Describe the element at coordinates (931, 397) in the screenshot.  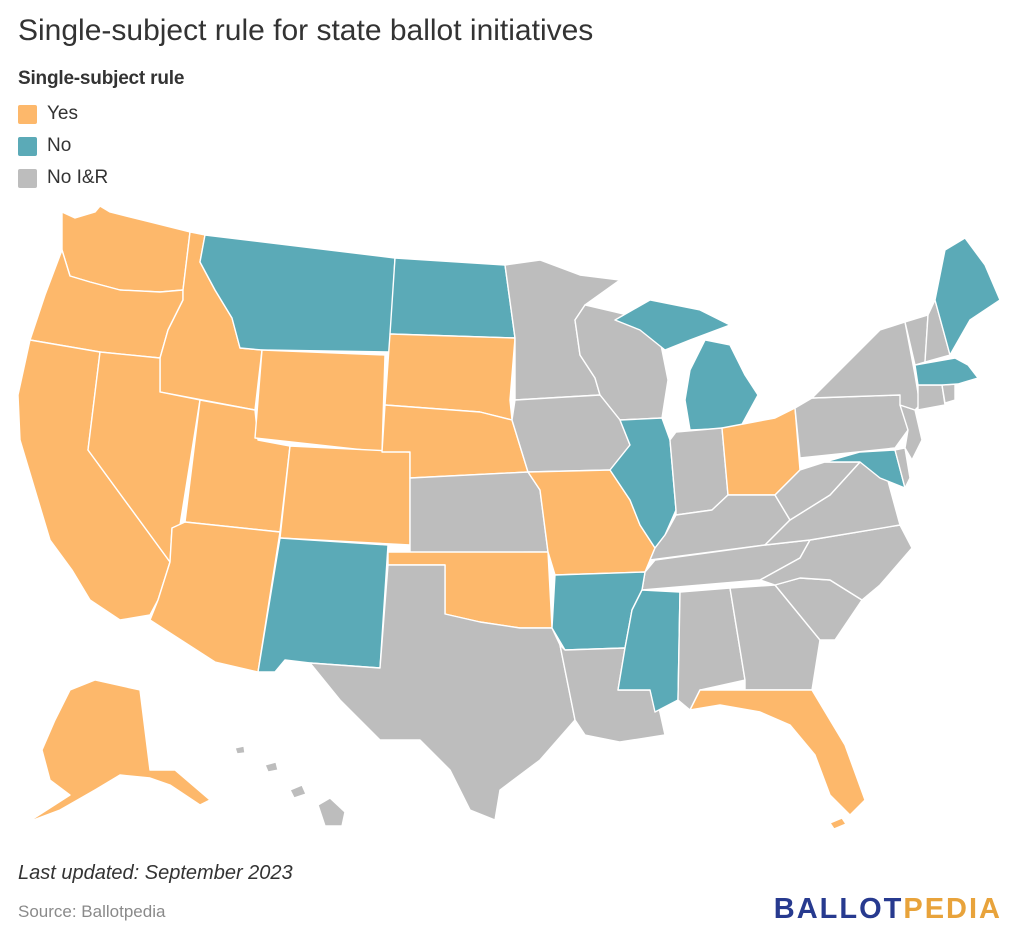
I see `state-connecticut` at that location.